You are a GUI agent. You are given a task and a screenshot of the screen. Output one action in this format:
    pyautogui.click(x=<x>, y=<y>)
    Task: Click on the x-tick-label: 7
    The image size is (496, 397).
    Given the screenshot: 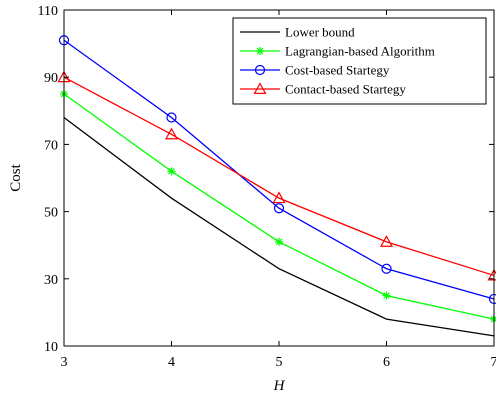 What is the action you would take?
    pyautogui.click(x=493, y=362)
    